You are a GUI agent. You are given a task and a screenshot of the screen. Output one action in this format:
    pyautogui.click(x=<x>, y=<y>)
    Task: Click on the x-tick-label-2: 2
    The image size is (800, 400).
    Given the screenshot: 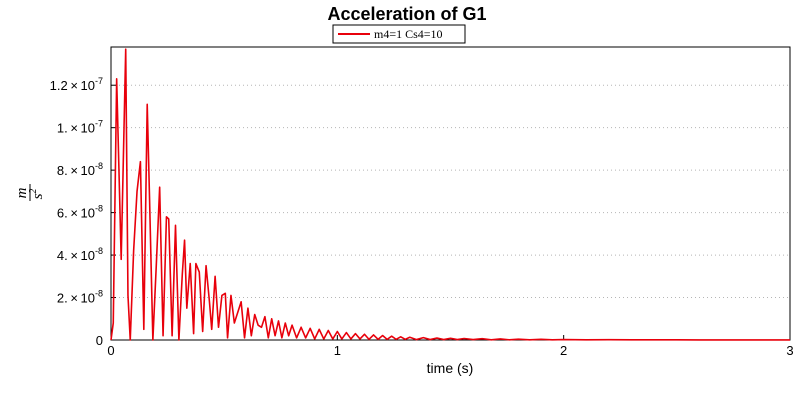 What is the action you would take?
    pyautogui.click(x=563, y=350)
    